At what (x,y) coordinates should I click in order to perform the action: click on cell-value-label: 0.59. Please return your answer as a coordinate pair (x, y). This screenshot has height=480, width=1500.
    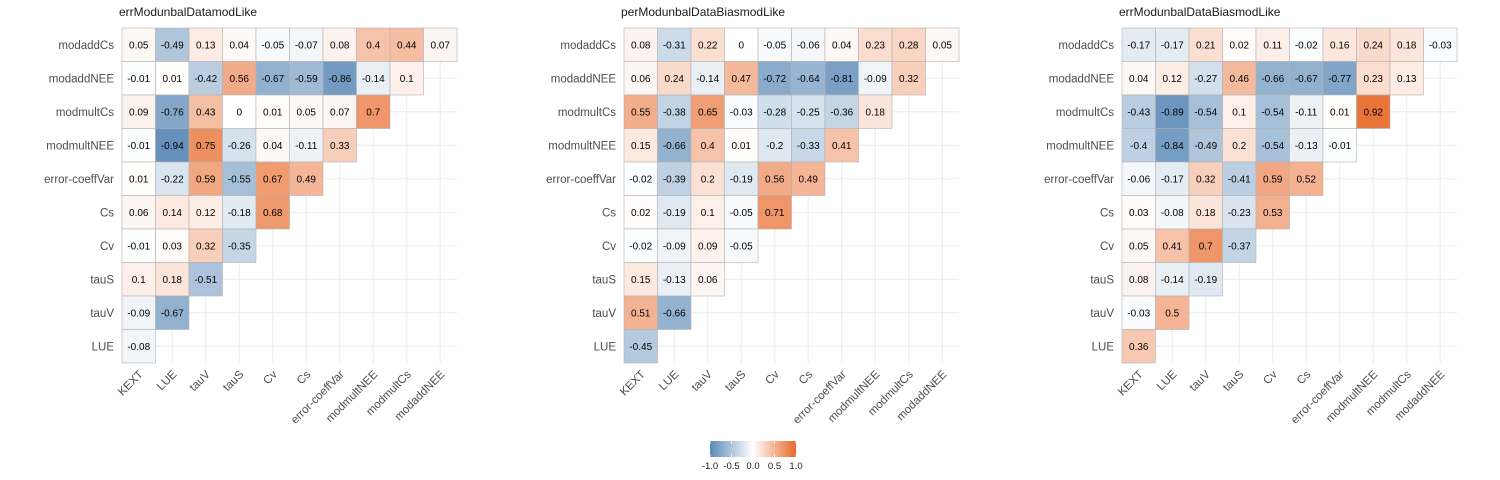
    Looking at the image, I should click on (1273, 179).